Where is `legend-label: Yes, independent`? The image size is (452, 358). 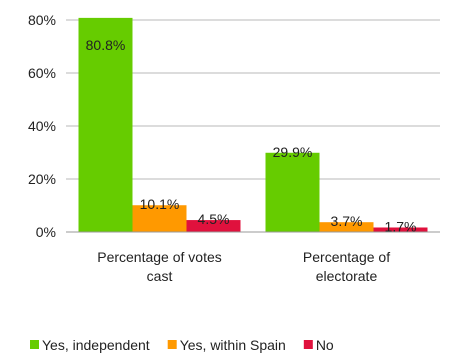
legend-label: Yes, independent is located at coordinates (96, 345).